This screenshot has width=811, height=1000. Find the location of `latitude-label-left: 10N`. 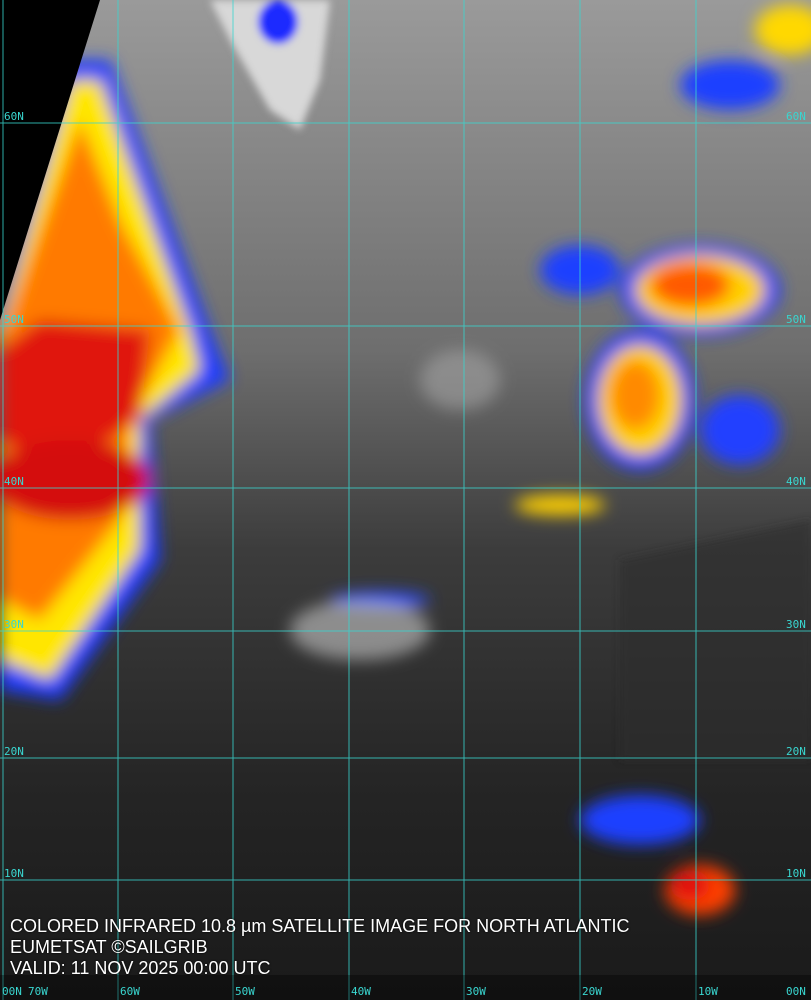

latitude-label-left: 10N is located at coordinates (14, 873).